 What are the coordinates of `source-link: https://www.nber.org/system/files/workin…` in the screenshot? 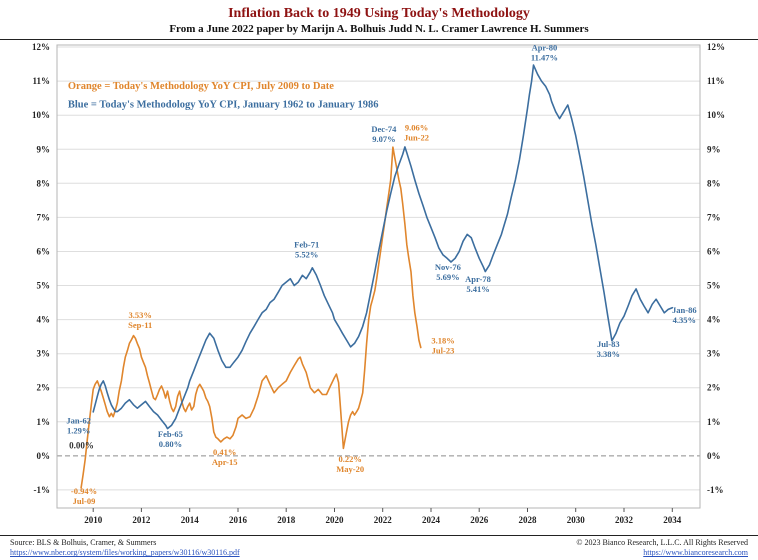 It's located at (125, 553).